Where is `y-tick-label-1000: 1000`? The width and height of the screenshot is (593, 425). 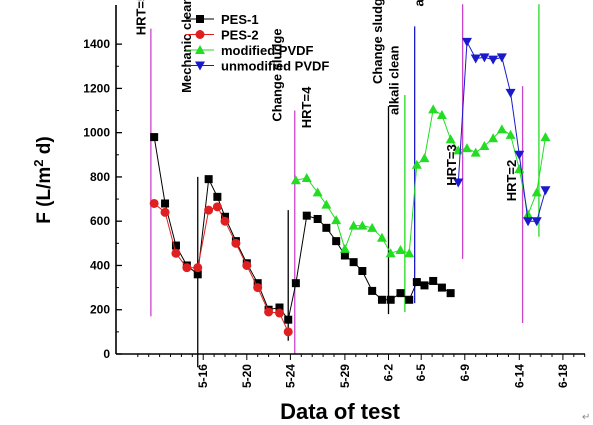 y-tick-label-1000: 1000 is located at coordinates (96, 133).